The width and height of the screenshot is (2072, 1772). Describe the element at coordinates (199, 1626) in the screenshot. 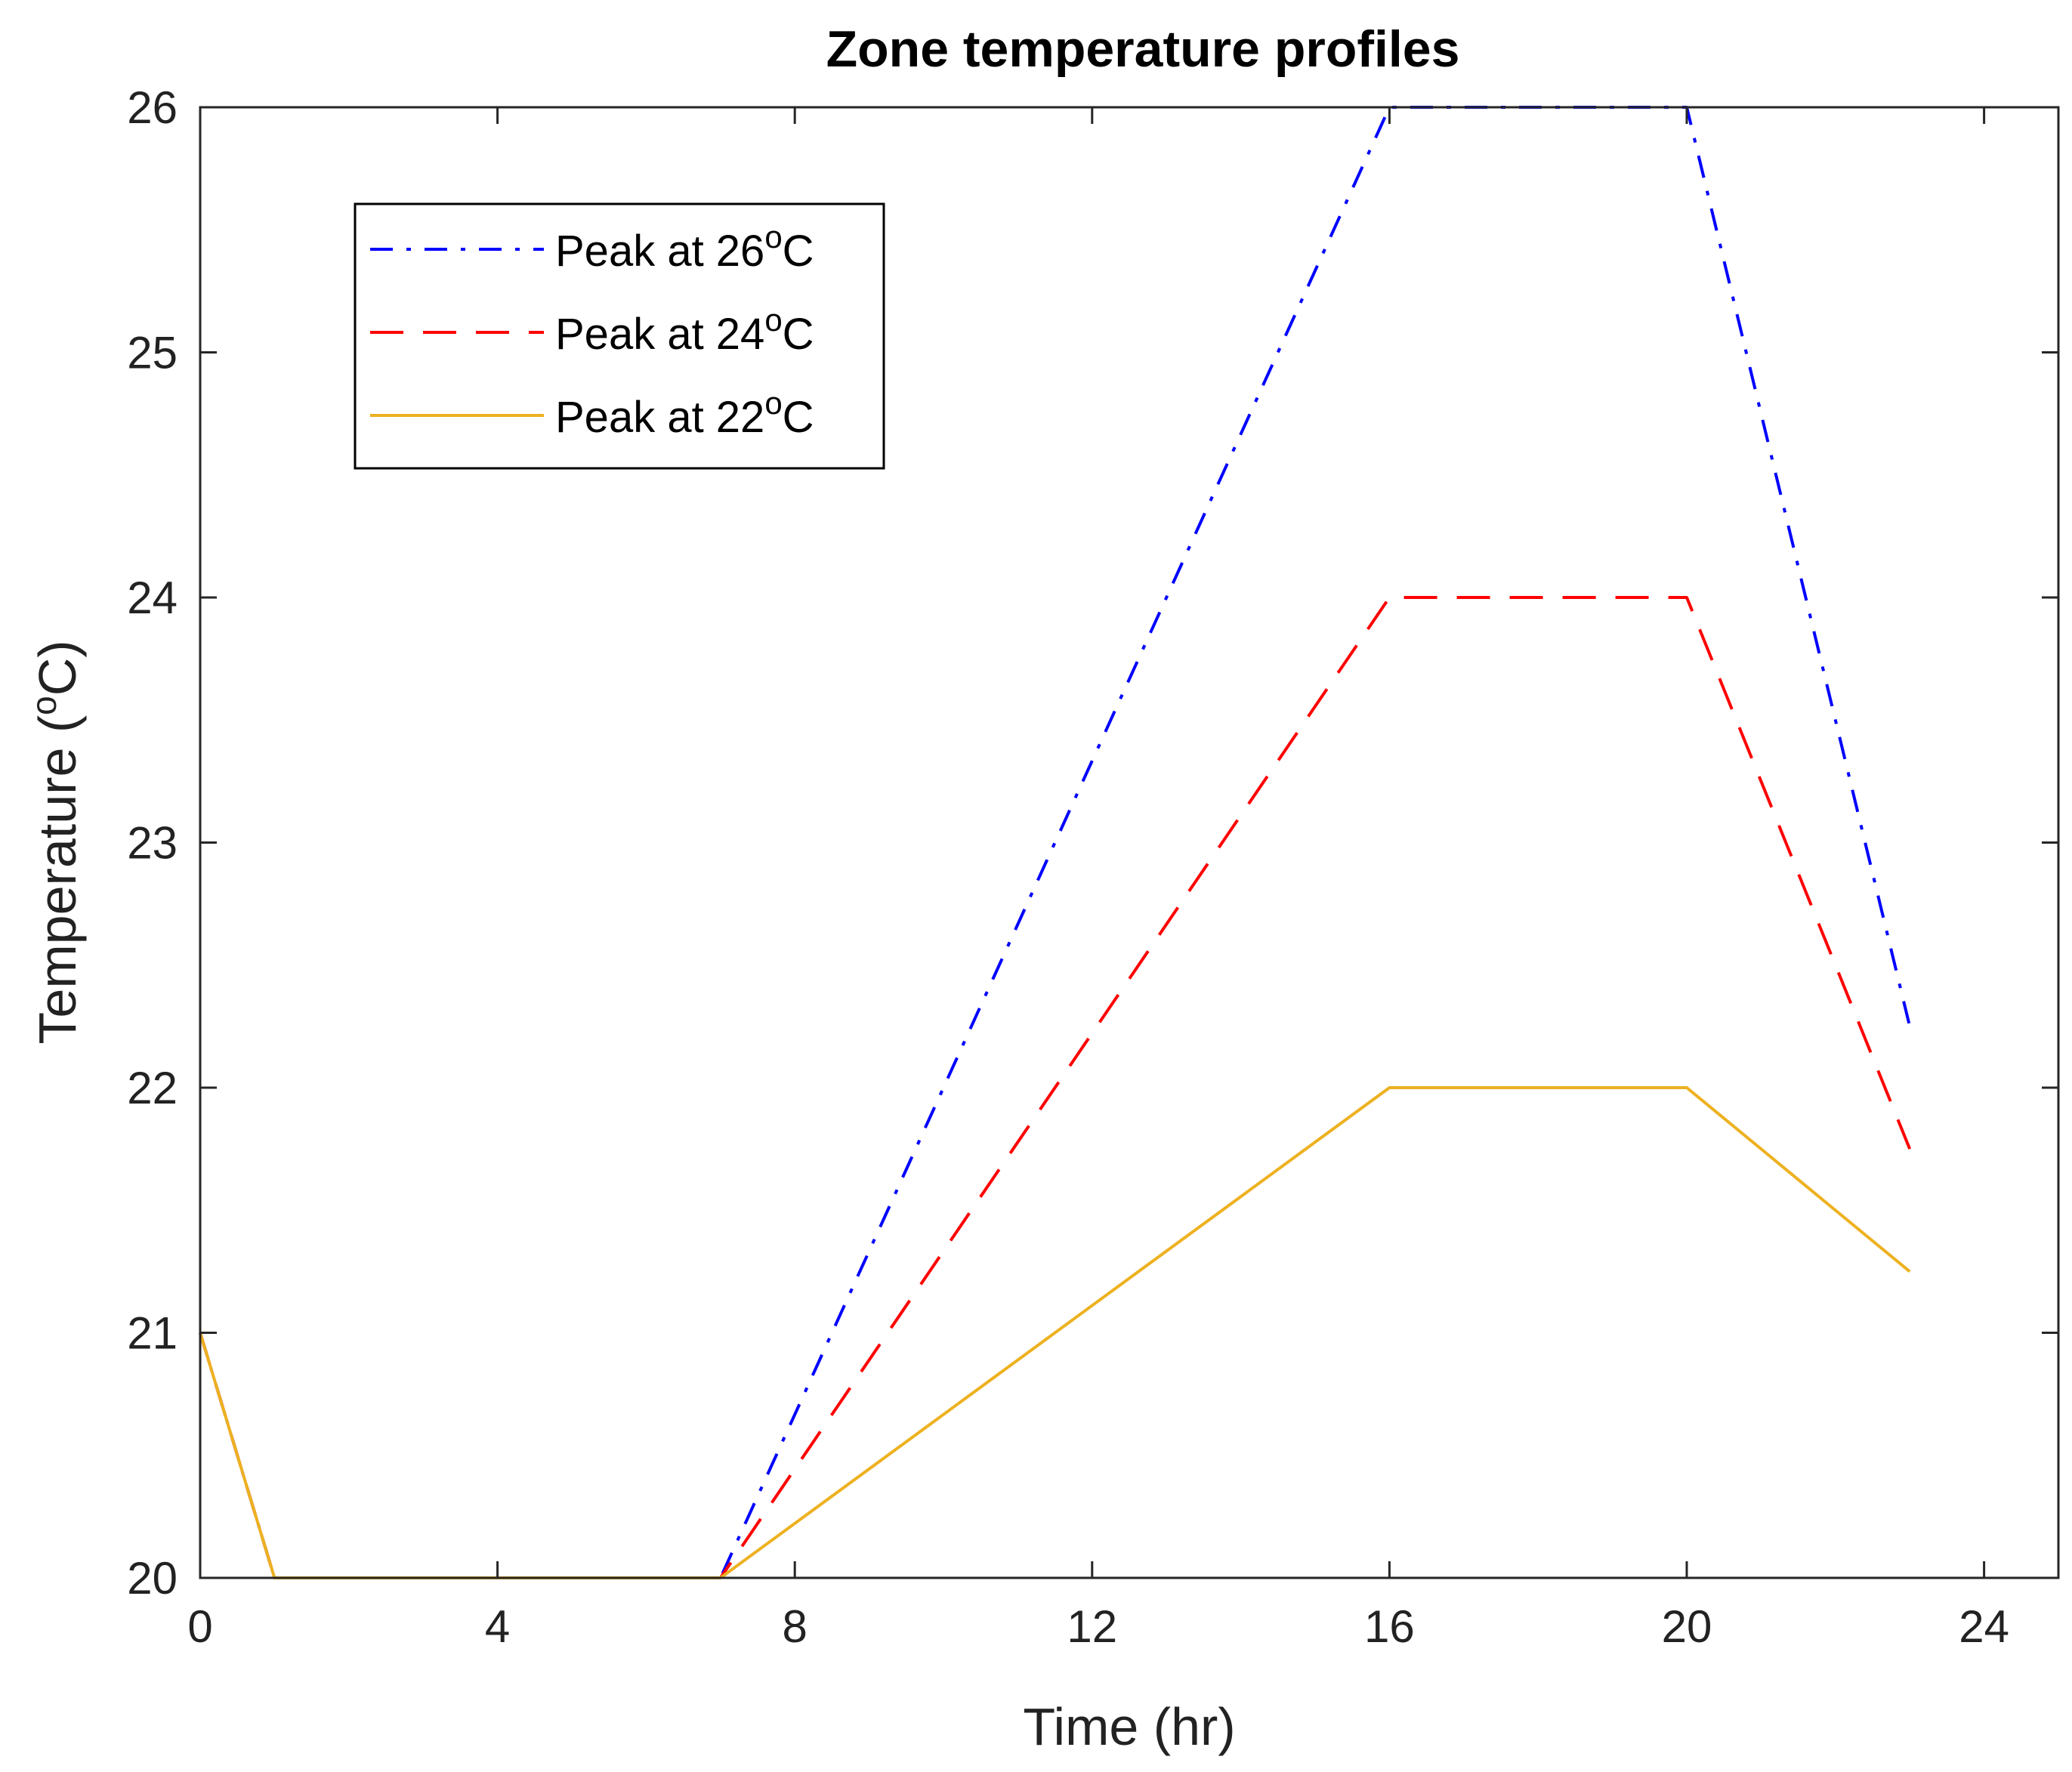

I see `x-tick-label: 0` at that location.